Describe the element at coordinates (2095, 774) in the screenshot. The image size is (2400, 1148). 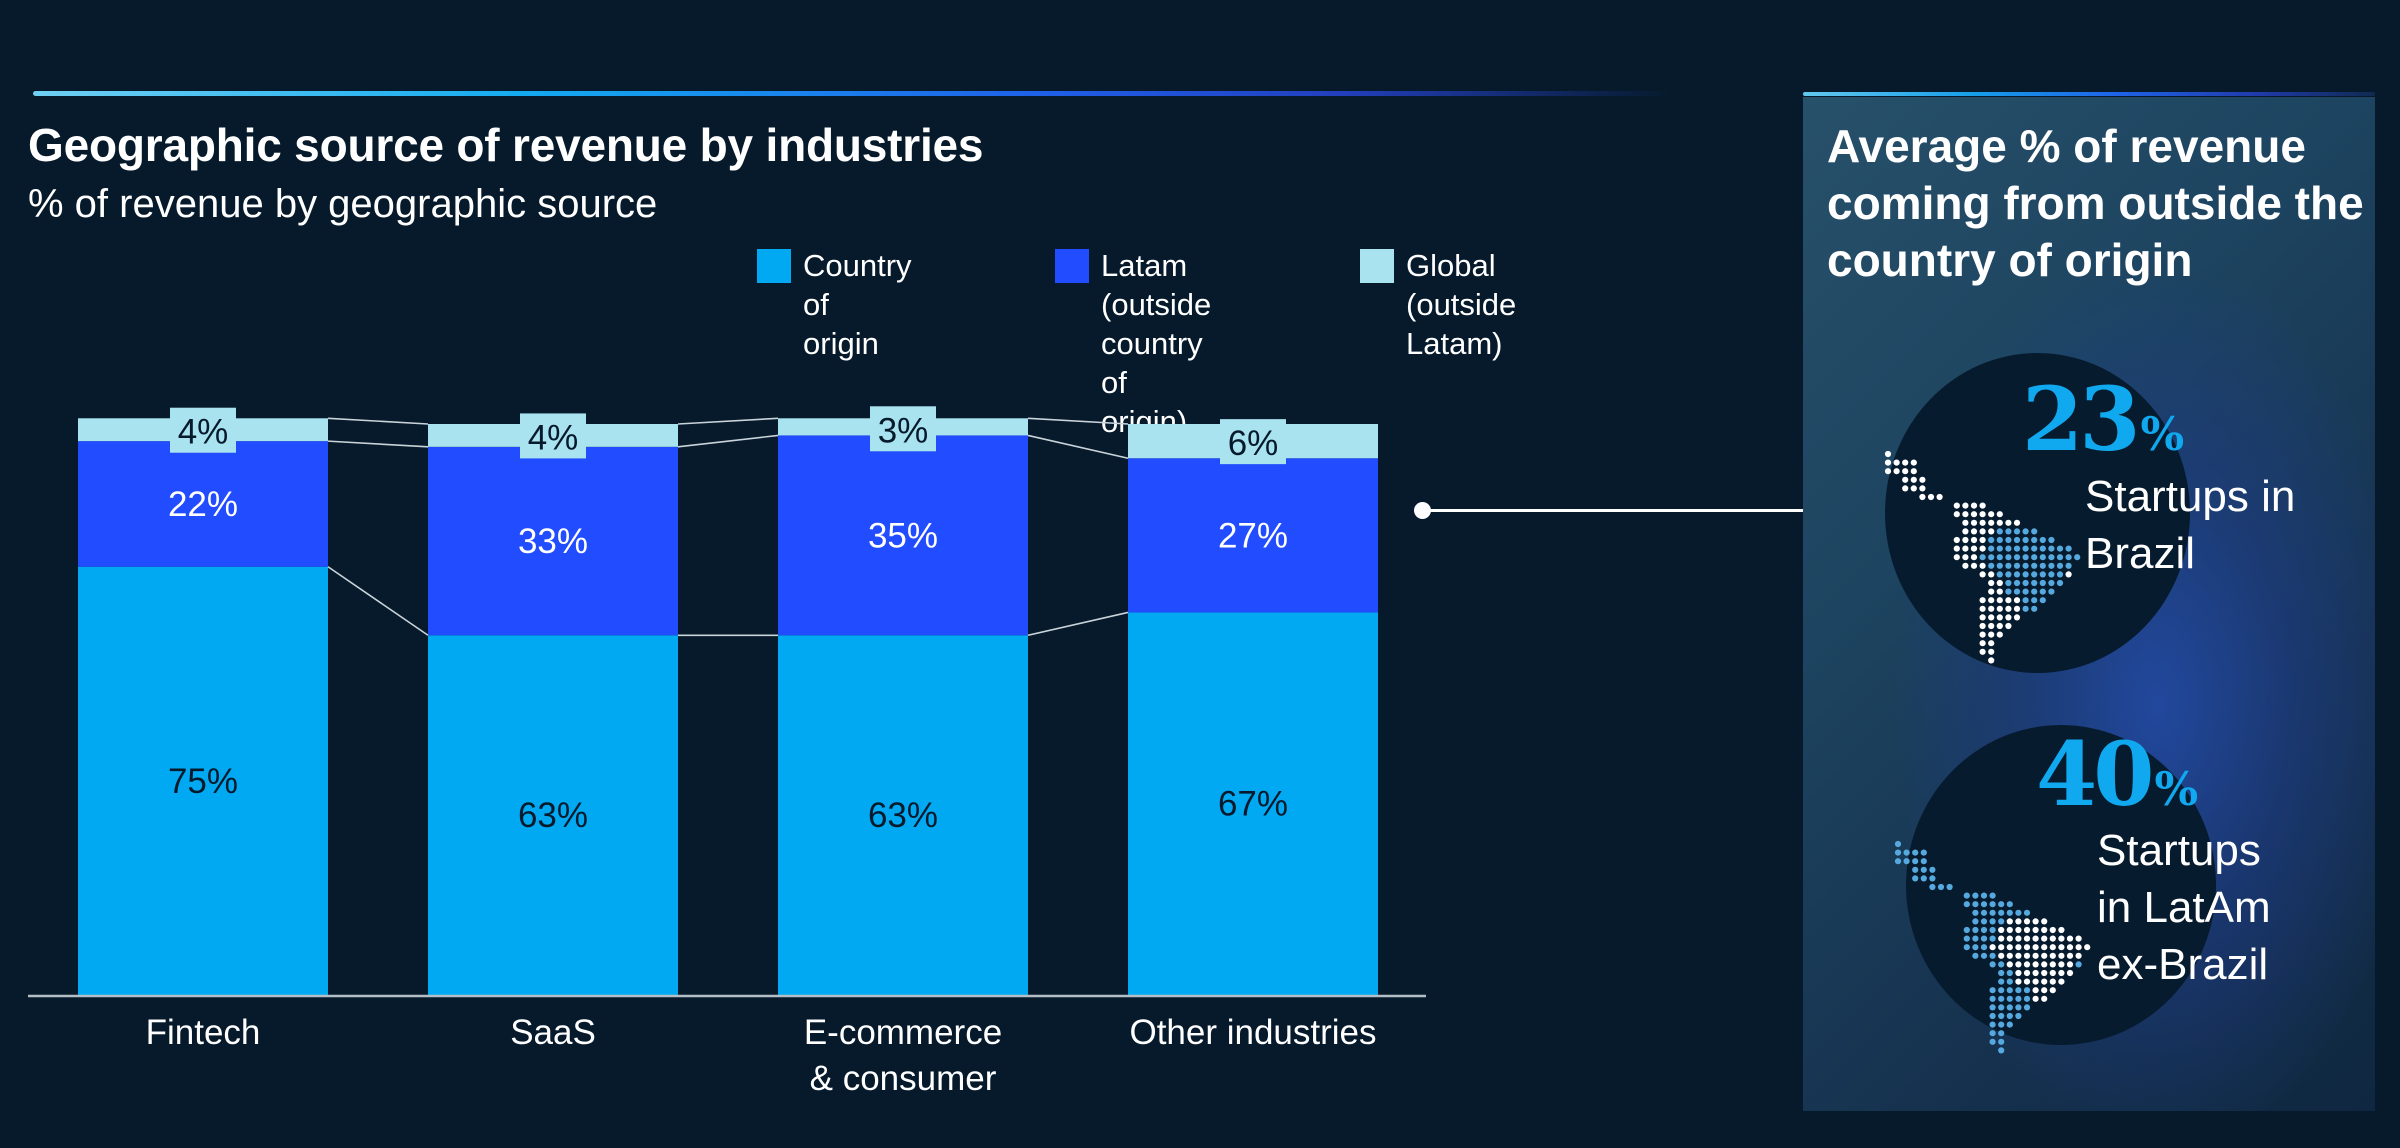
I see `stat-number: 40` at that location.